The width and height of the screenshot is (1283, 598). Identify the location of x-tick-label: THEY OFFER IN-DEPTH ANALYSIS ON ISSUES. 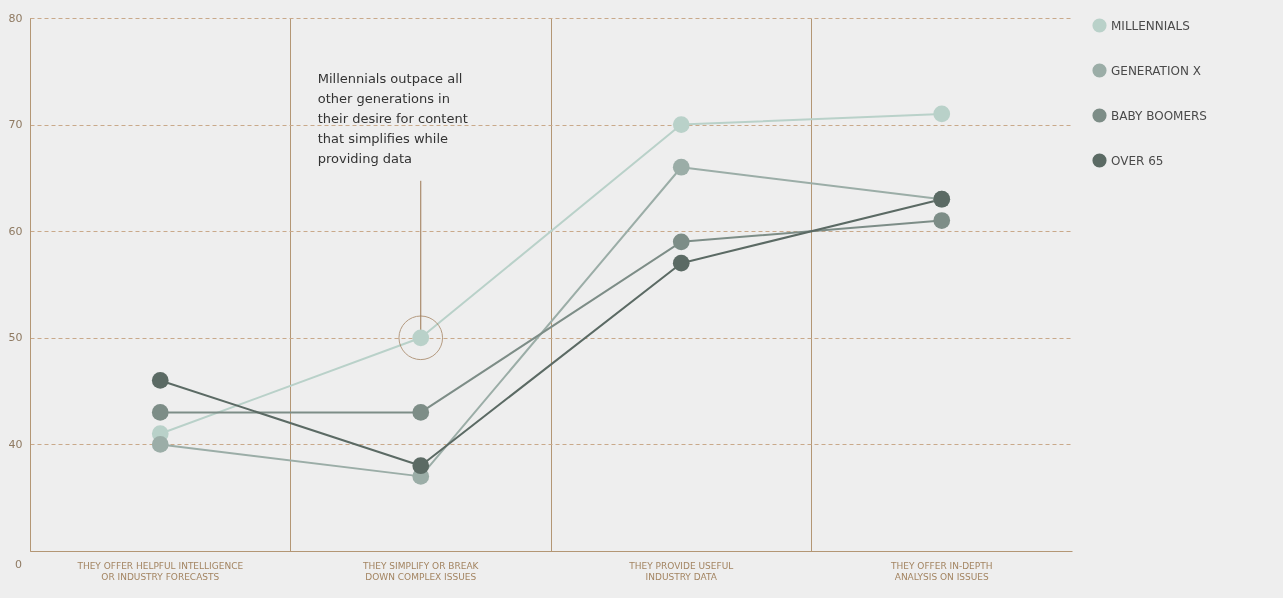
(941, 571).